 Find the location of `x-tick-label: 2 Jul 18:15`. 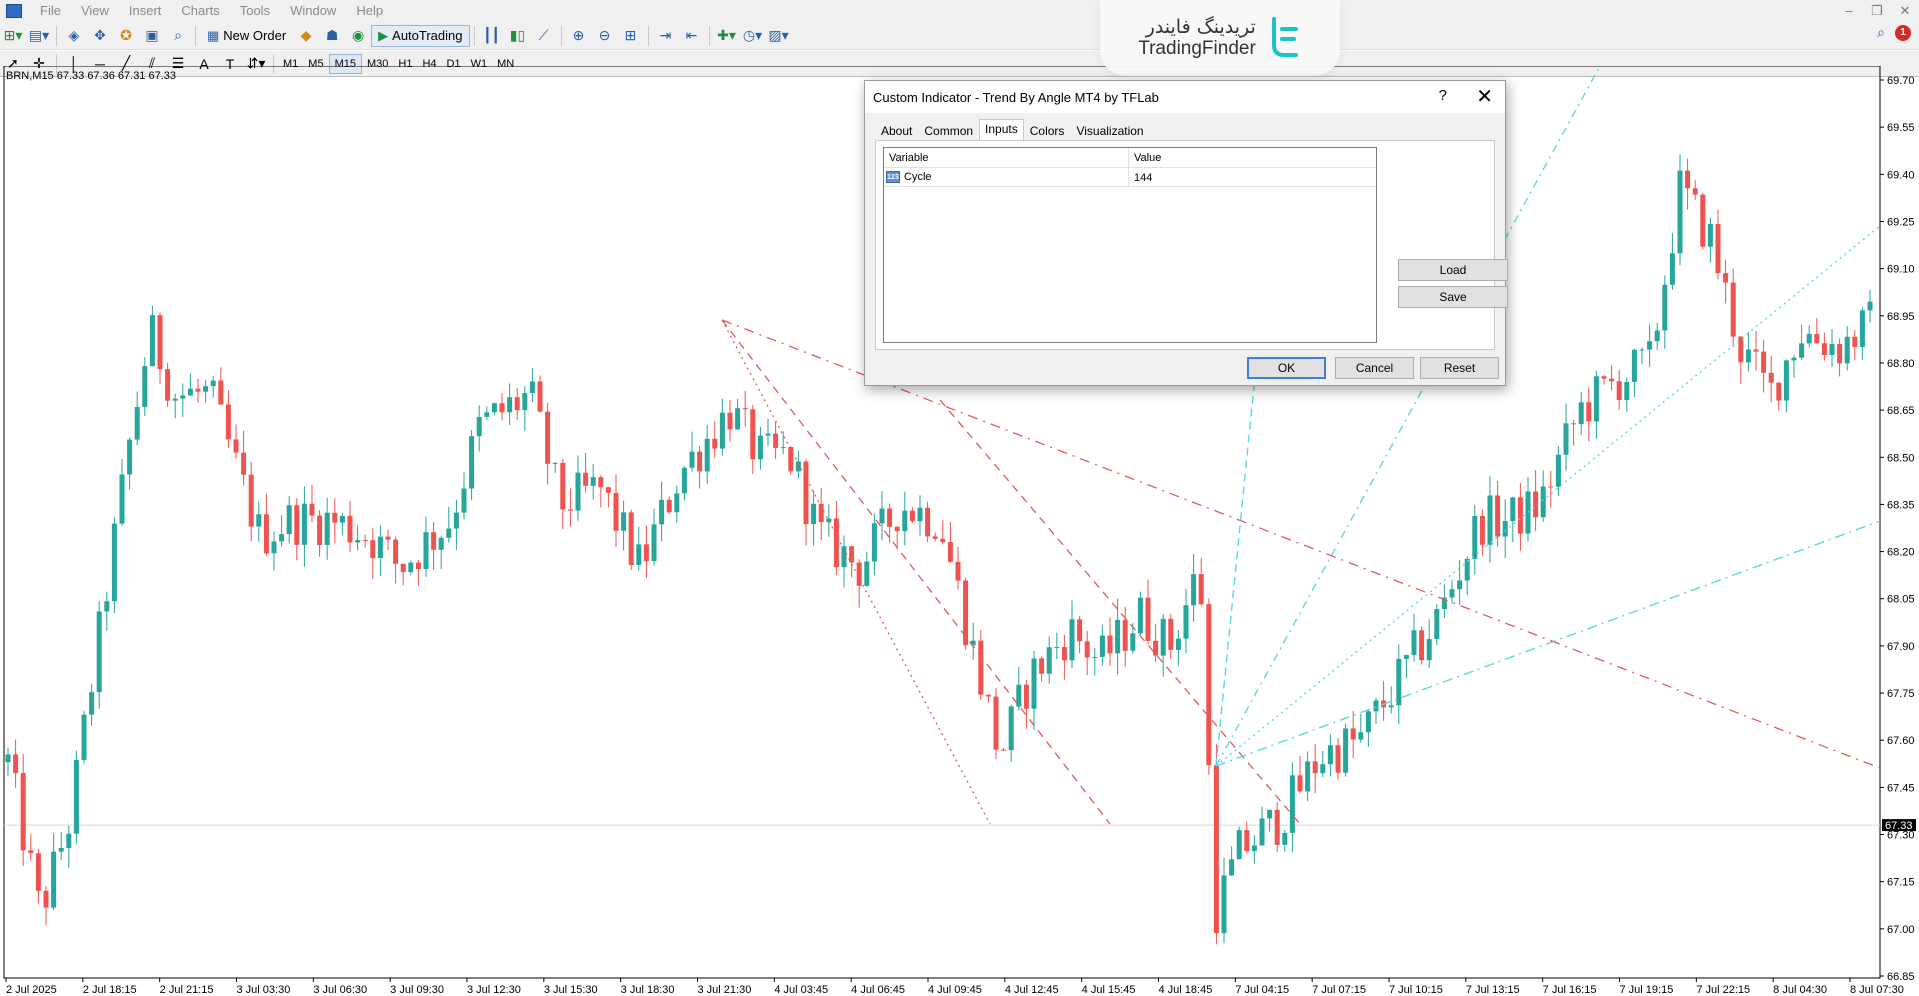

x-tick-label: 2 Jul 18:15 is located at coordinates (110, 990).